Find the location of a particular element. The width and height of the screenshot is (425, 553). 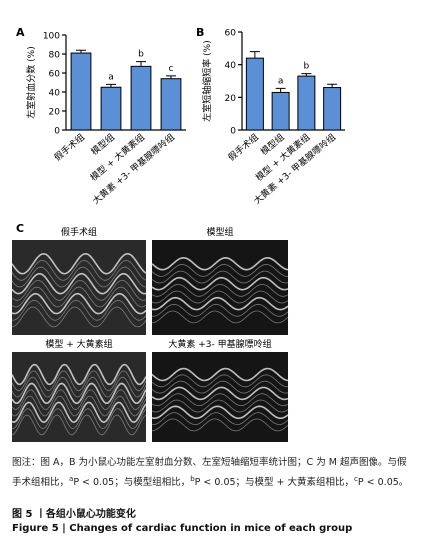

y-axis-label: 左室射血分数 (%) is located at coordinates (31, 82).